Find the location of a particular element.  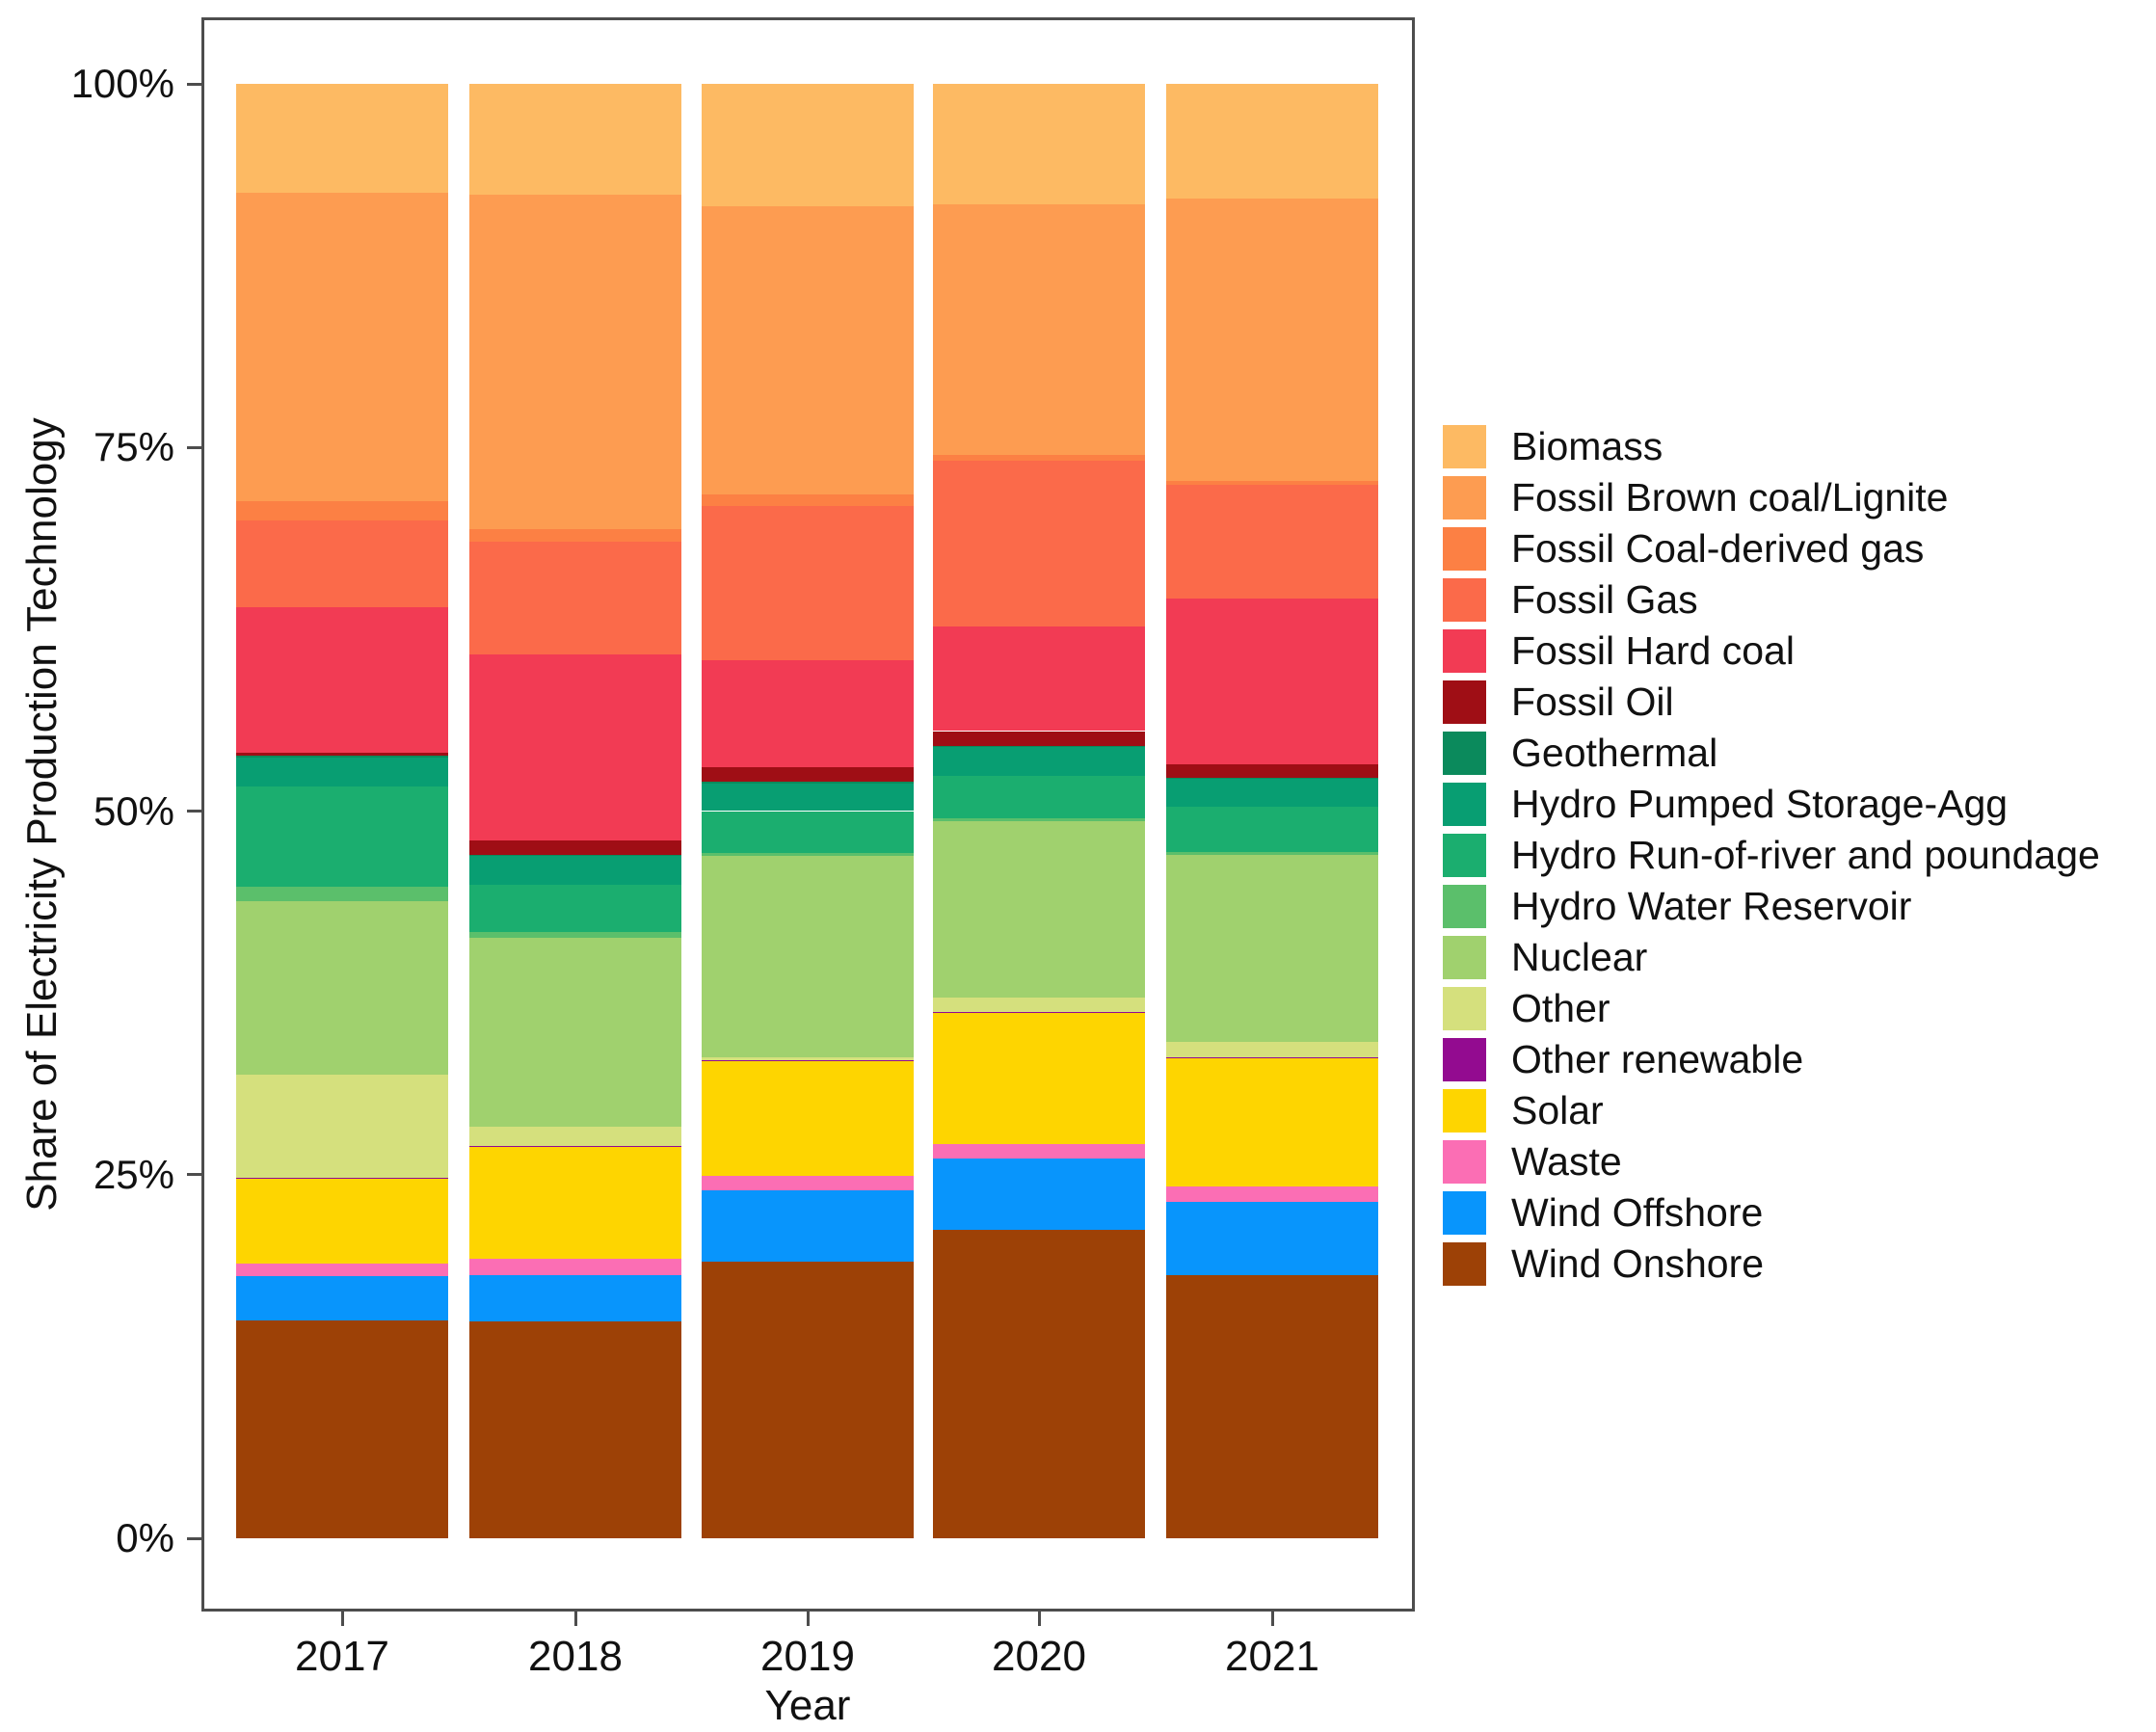

bar-segment-2021-fossil-oil is located at coordinates (1272, 771).